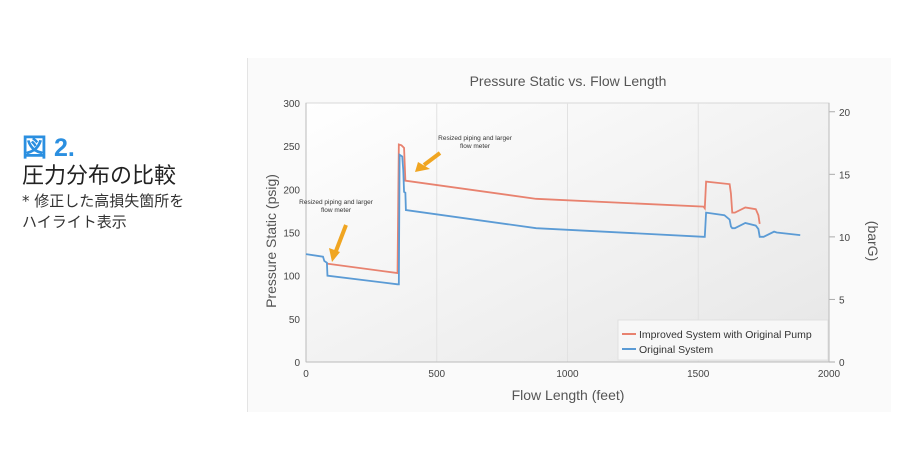 The image size is (902, 450). Describe the element at coordinates (829, 374) in the screenshot. I see `x-tick-label: 2000` at that location.